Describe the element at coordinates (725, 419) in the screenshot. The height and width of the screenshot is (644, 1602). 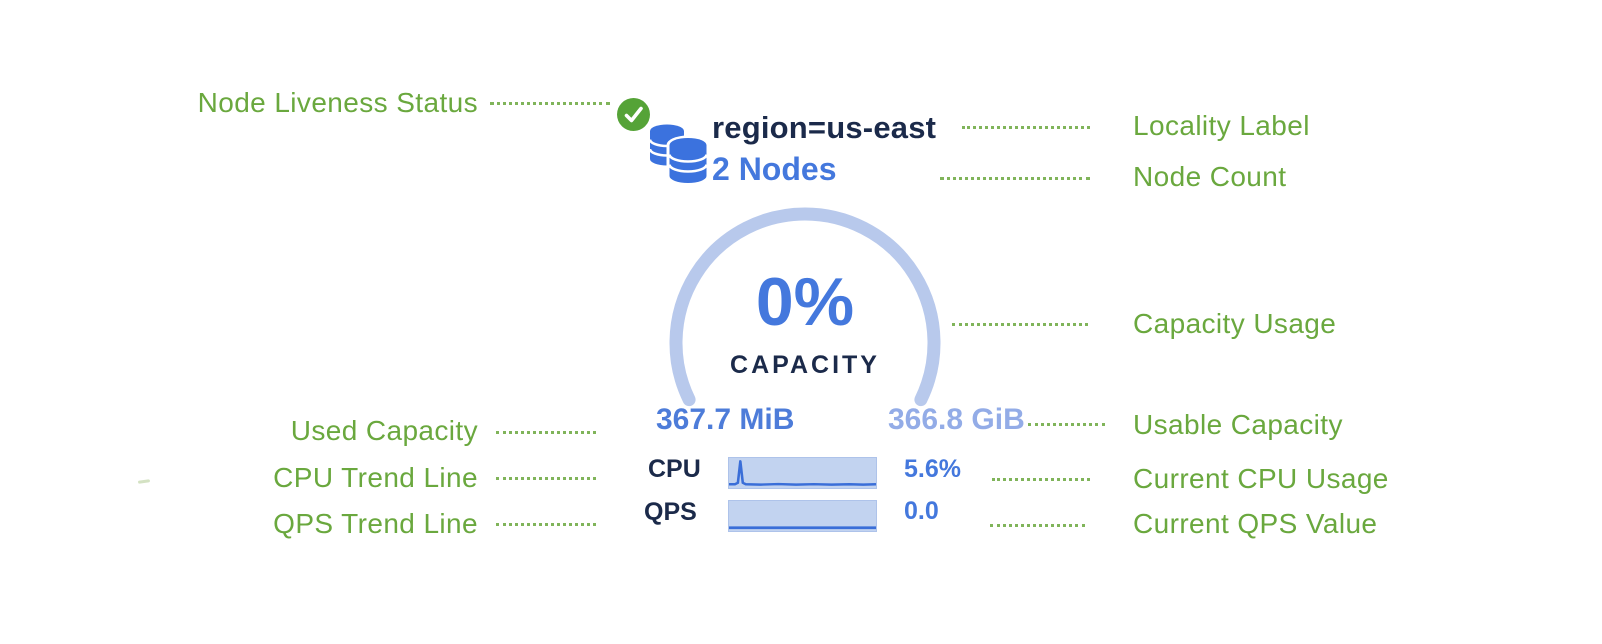
I see `used-capacity-value: 367.7 MiB` at that location.